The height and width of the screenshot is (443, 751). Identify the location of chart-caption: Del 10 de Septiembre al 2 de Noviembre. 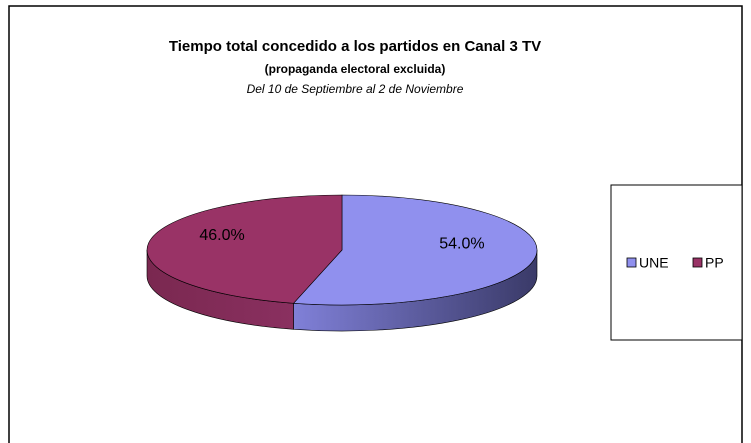
(355, 89).